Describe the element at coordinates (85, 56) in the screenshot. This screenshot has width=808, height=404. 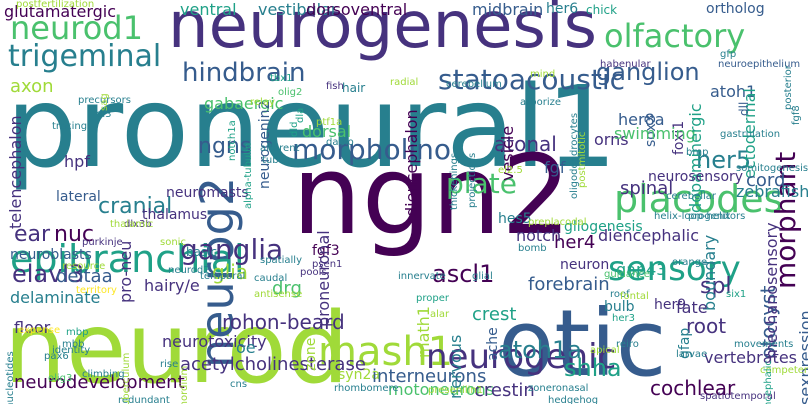
I see `cloud-word: trigeminal` at that location.